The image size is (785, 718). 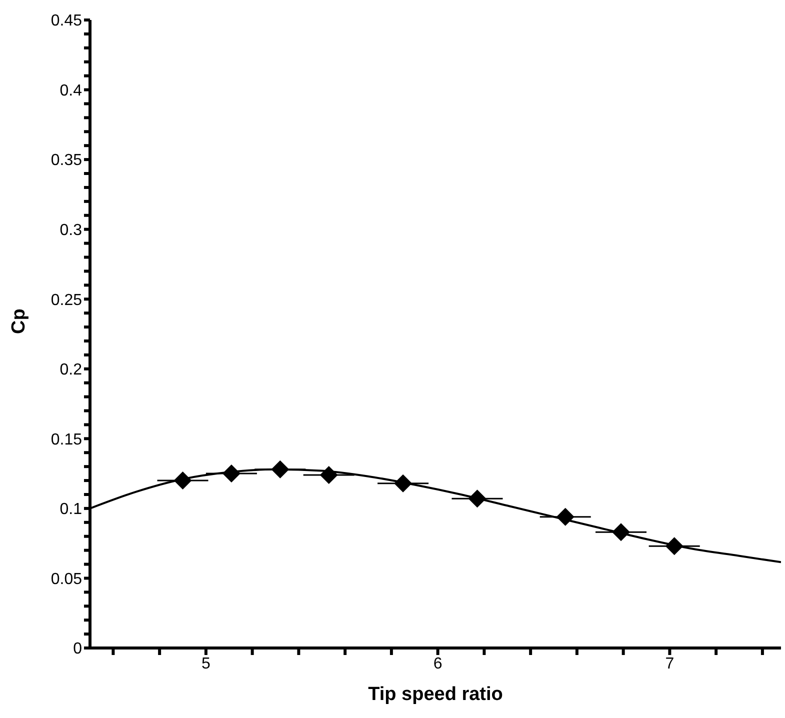 I want to click on y-tick-label: 0, so click(x=77, y=649).